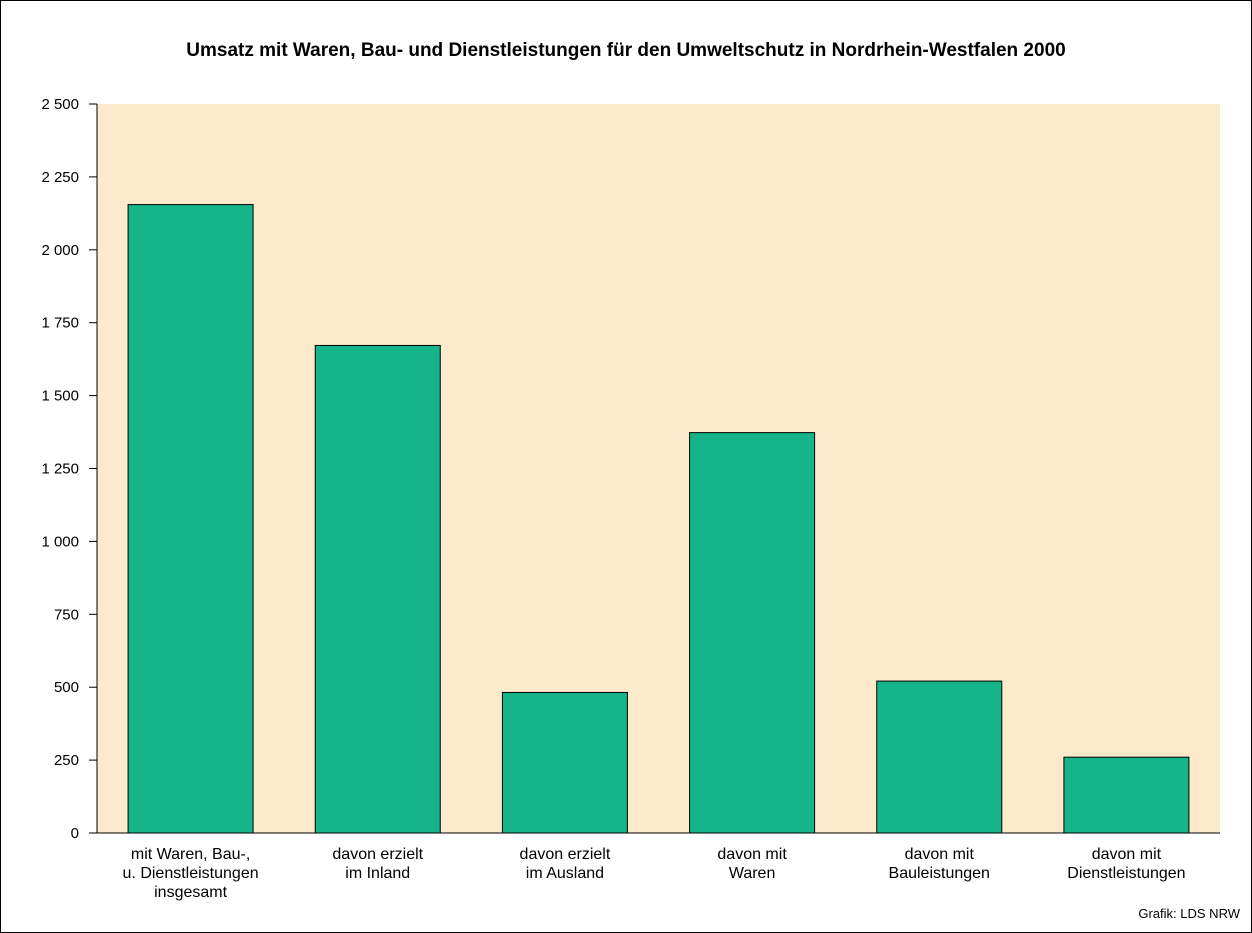 Image resolution: width=1252 pixels, height=933 pixels. I want to click on y-tick-label: 1 500, so click(60, 396).